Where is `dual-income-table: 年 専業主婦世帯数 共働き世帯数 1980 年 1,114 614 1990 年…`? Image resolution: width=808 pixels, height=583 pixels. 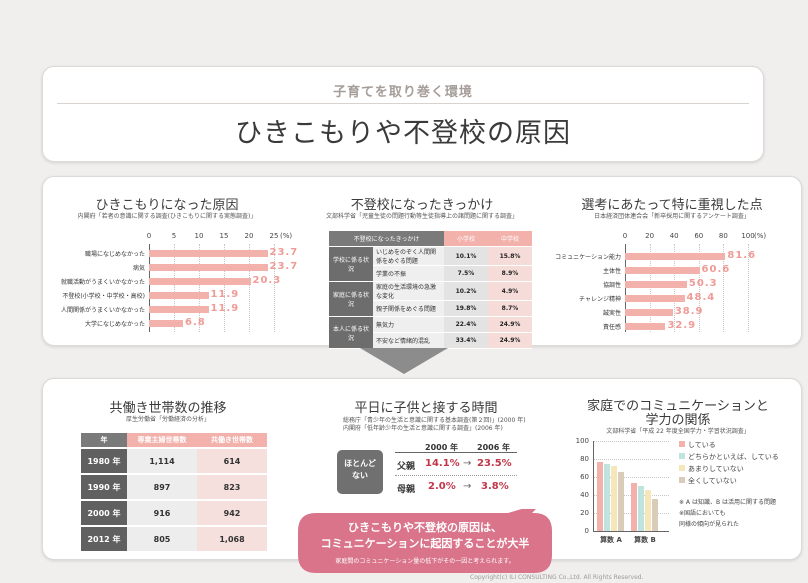 dual-income-table: 年 専業主婦世帯数 共働き世帯数 1980 年 1,114 614 1990 年… is located at coordinates (174, 493).